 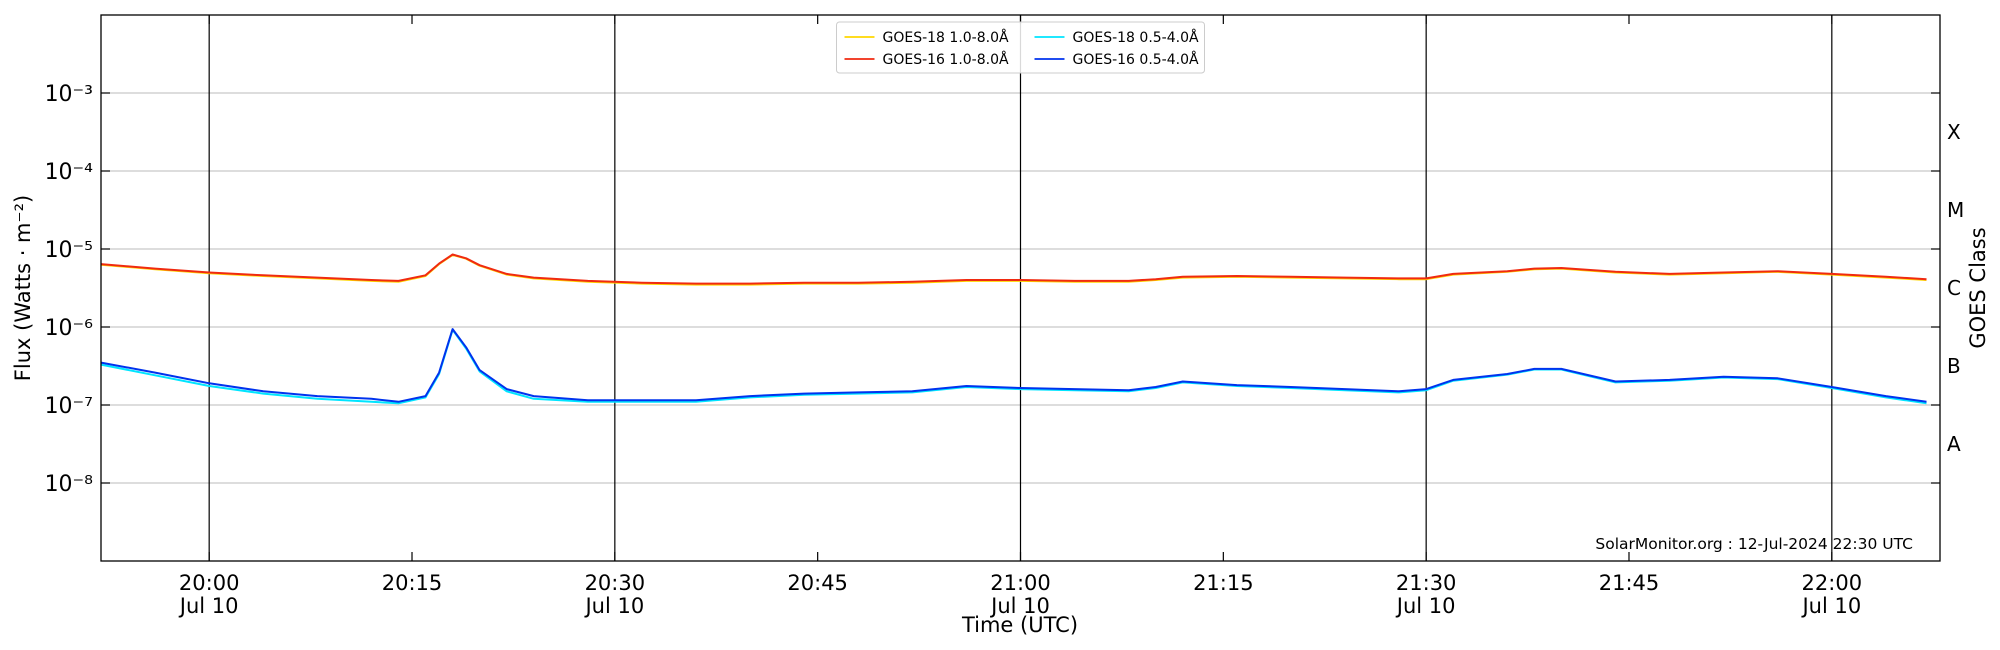 What do you see at coordinates (1136, 37) in the screenshot?
I see `legend-label: GOES-18 0.5-4.0Å` at bounding box center [1136, 37].